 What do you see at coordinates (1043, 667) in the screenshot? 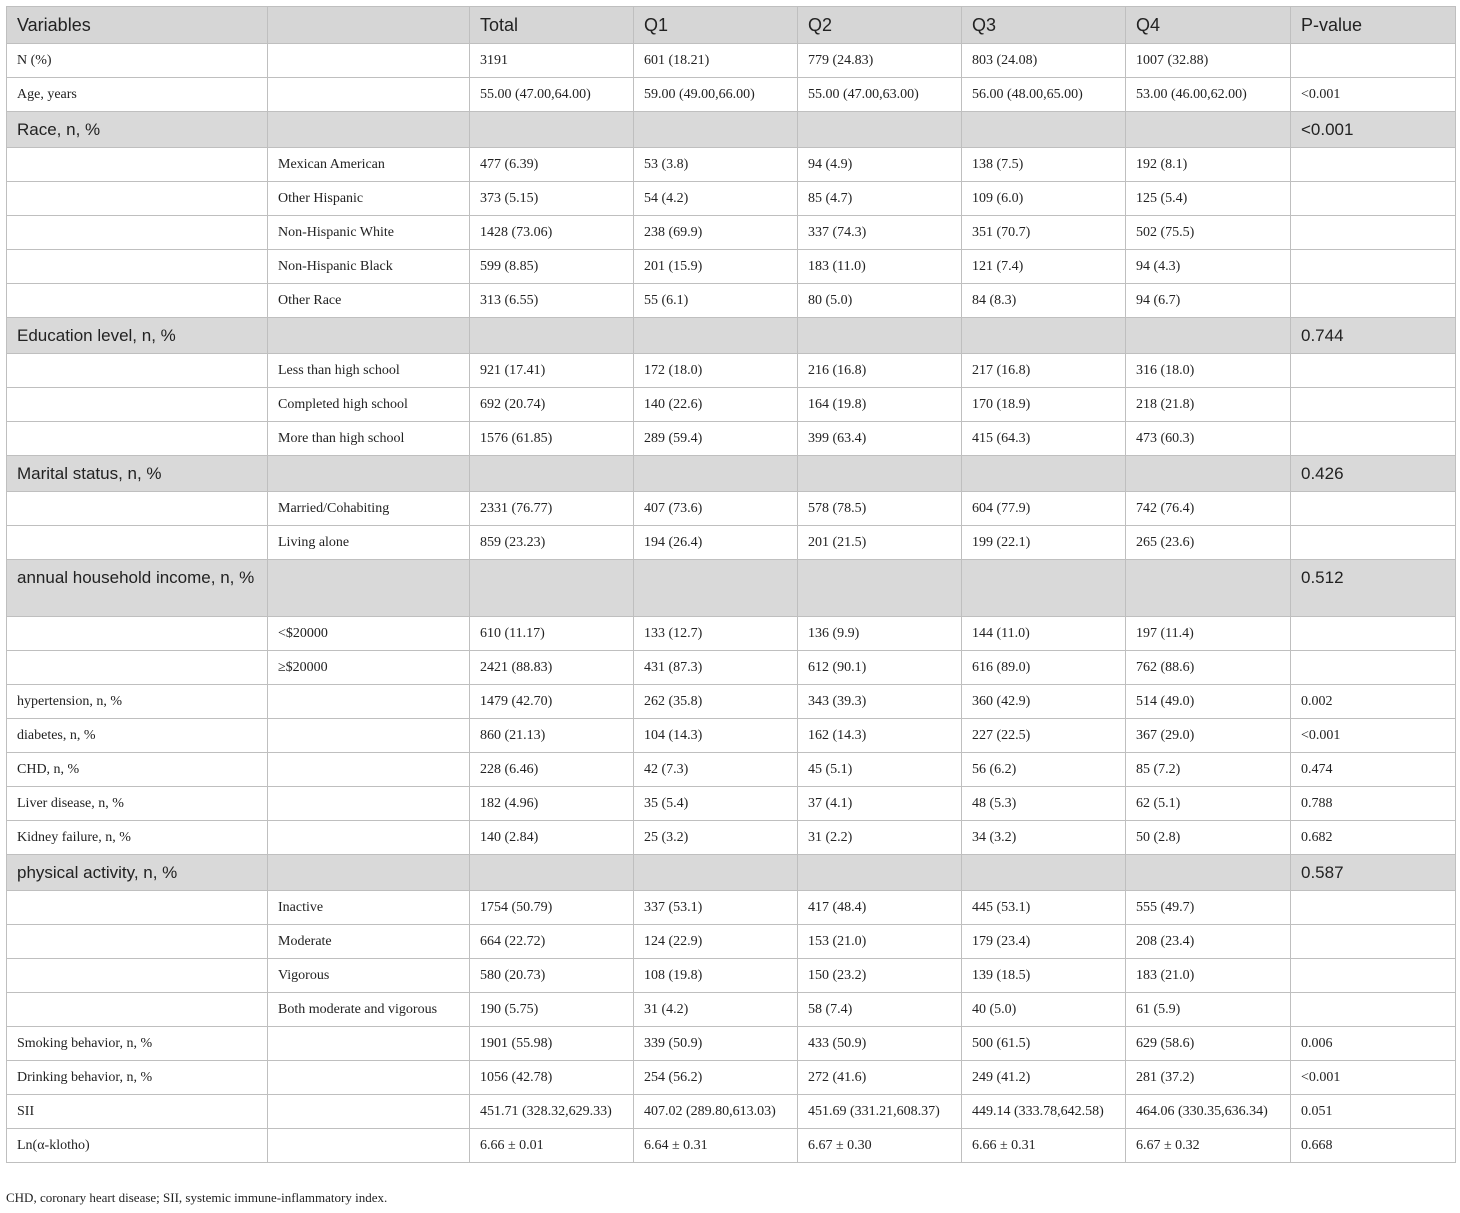
I see `cell-q3: 616 (89.0)` at bounding box center [1043, 667].